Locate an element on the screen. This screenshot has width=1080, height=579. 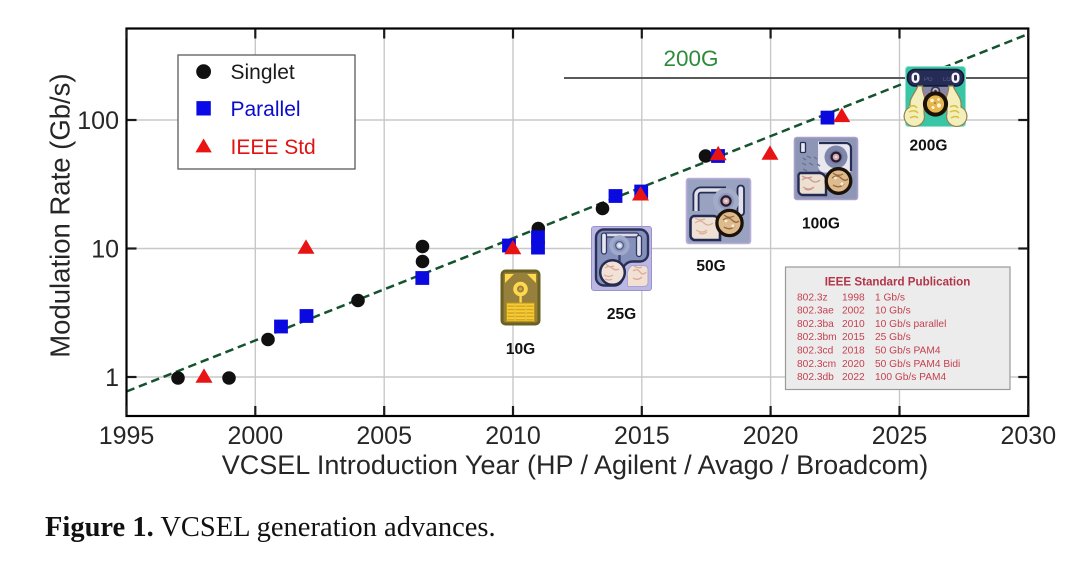
svg-text: 25 Gb/s is located at coordinates (893, 337).